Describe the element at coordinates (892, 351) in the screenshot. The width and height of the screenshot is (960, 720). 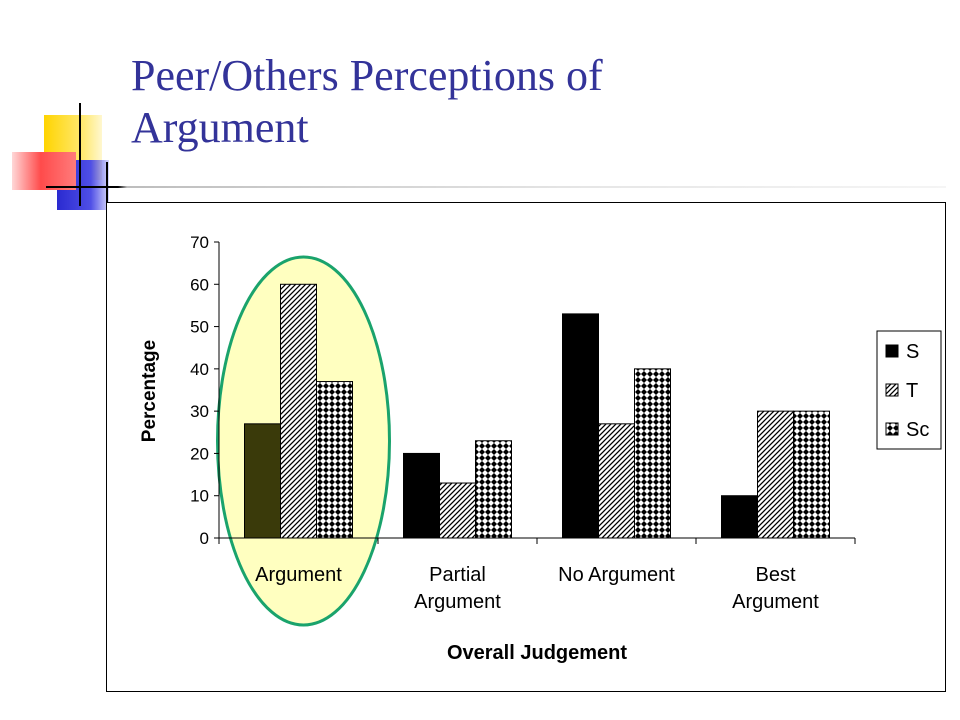
I see `legend-swatch-s` at that location.